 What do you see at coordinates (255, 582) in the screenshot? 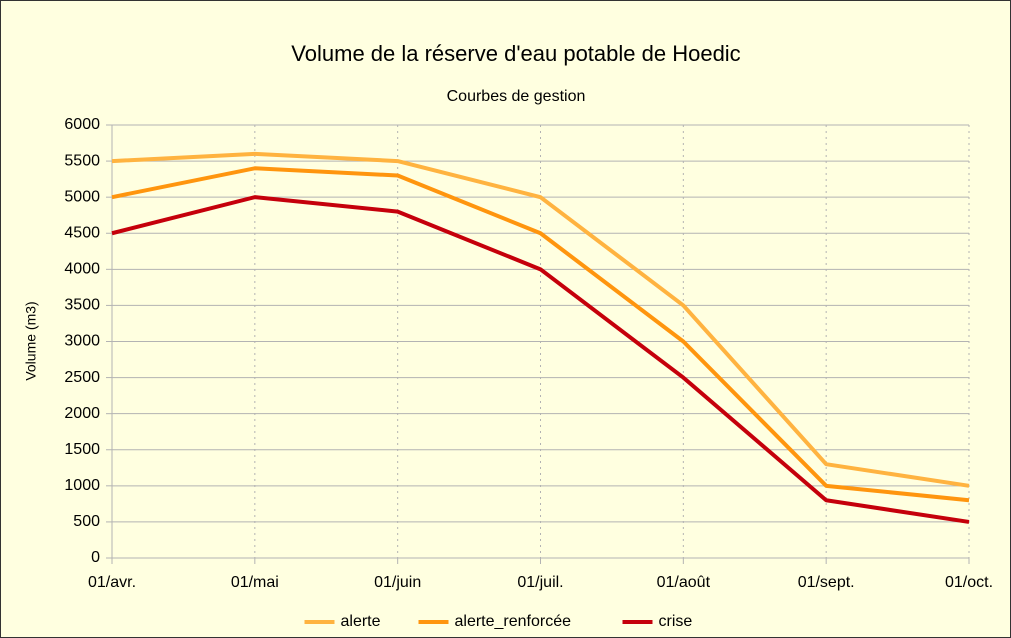
I see `x-tick-label: 01/mai` at bounding box center [255, 582].